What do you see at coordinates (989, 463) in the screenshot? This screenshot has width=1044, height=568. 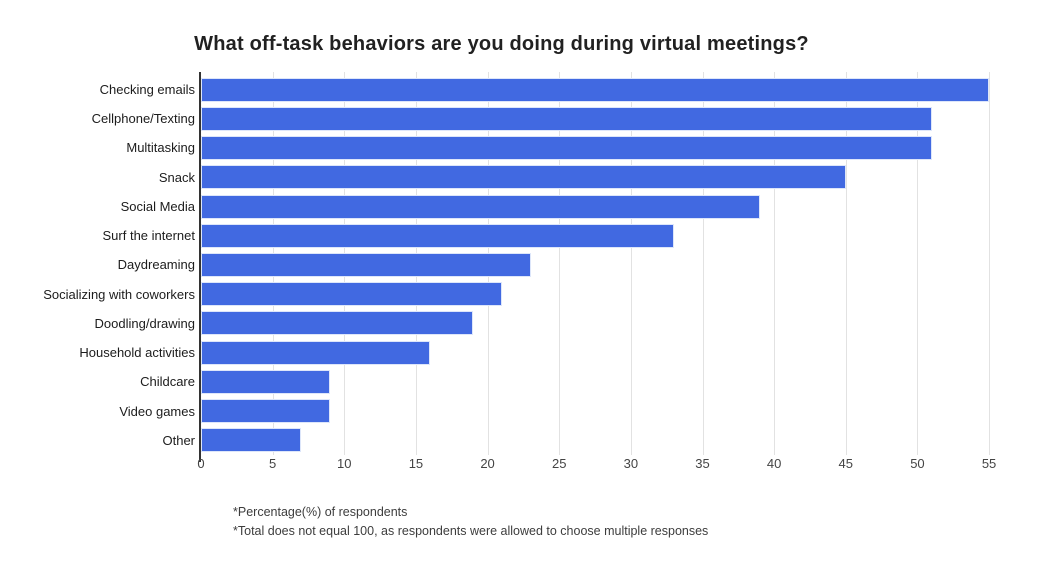 I see `x-tick-label-55: 55` at bounding box center [989, 463].